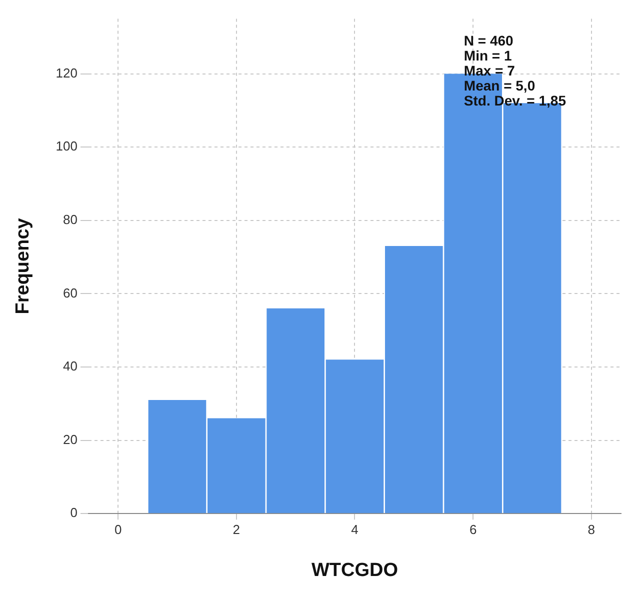 The width and height of the screenshot is (633, 594). I want to click on x-tick-label: 0, so click(118, 529).